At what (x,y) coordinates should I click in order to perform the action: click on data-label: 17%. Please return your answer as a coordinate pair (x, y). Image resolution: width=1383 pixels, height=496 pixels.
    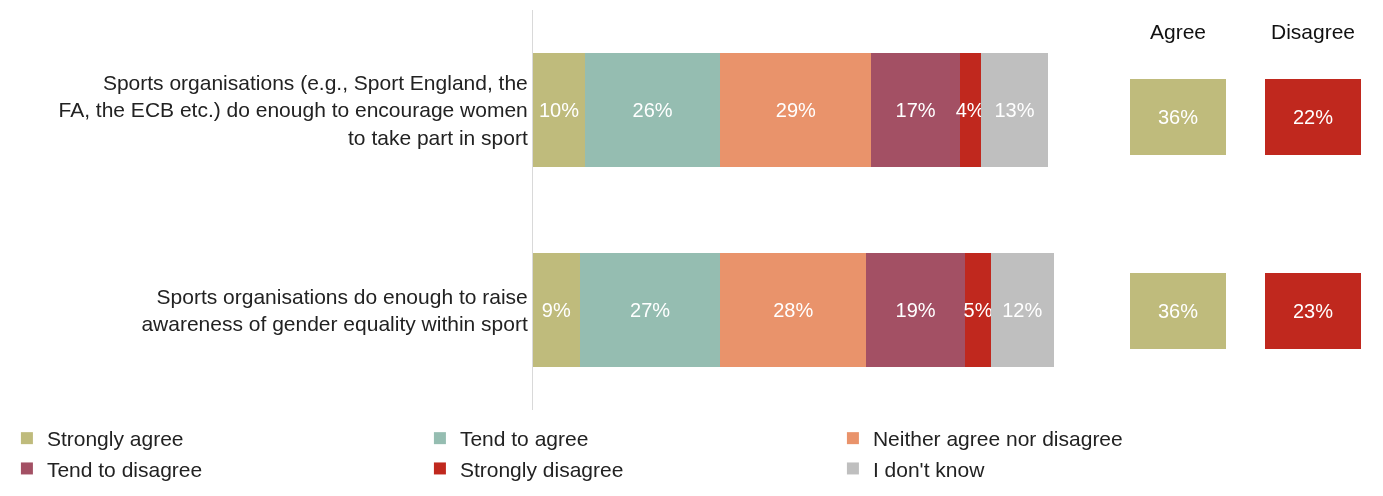
    Looking at the image, I should click on (915, 110).